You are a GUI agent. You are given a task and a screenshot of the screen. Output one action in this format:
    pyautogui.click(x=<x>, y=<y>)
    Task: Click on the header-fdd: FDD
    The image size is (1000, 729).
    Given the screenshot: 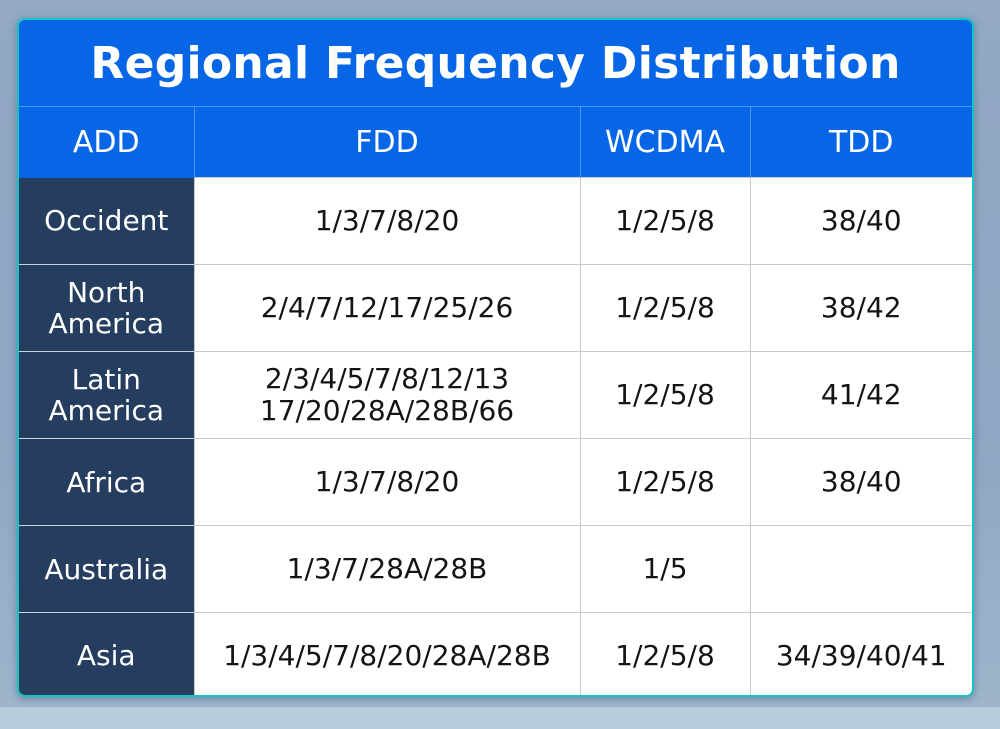 What is the action you would take?
    pyautogui.click(x=386, y=142)
    